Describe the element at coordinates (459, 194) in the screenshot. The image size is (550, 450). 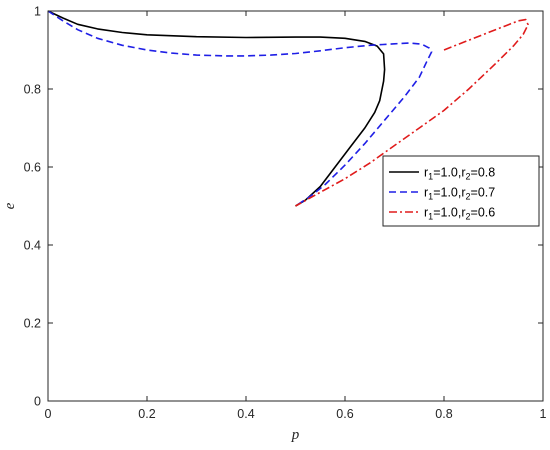
I see `legend-label-2: r1=1.0,r2=0.7` at that location.